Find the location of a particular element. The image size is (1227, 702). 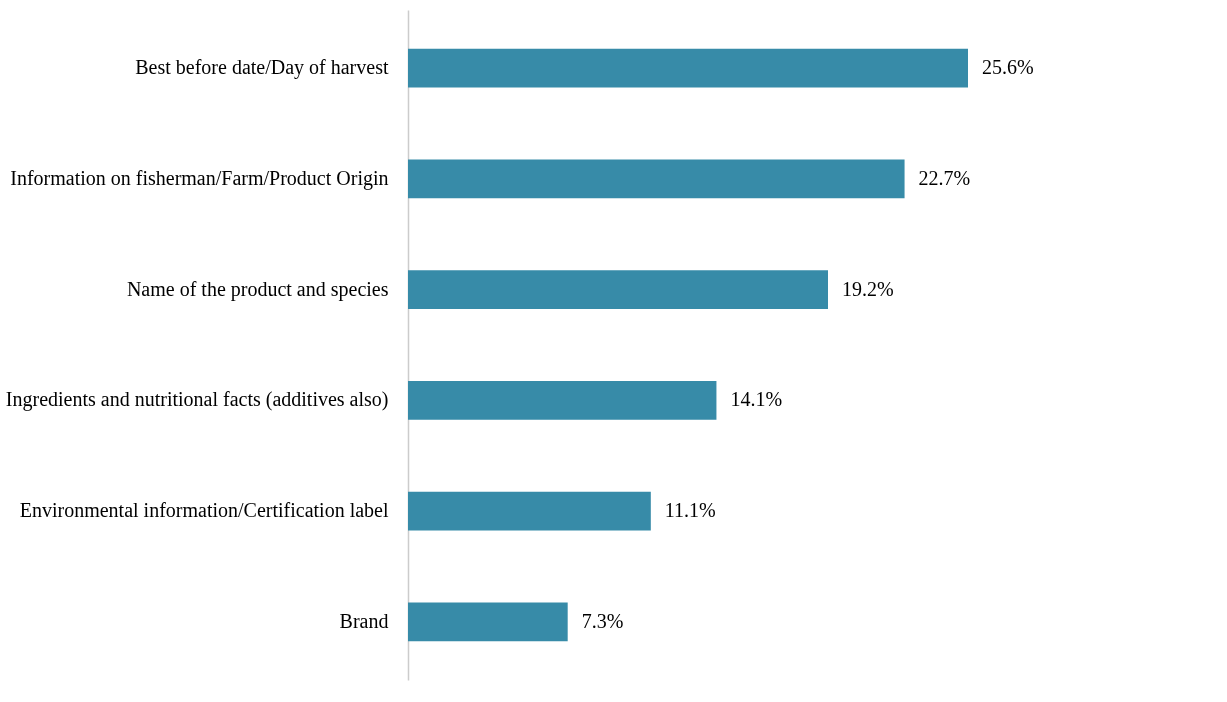

y-tick-label: Name of the product and species is located at coordinates (257, 289).